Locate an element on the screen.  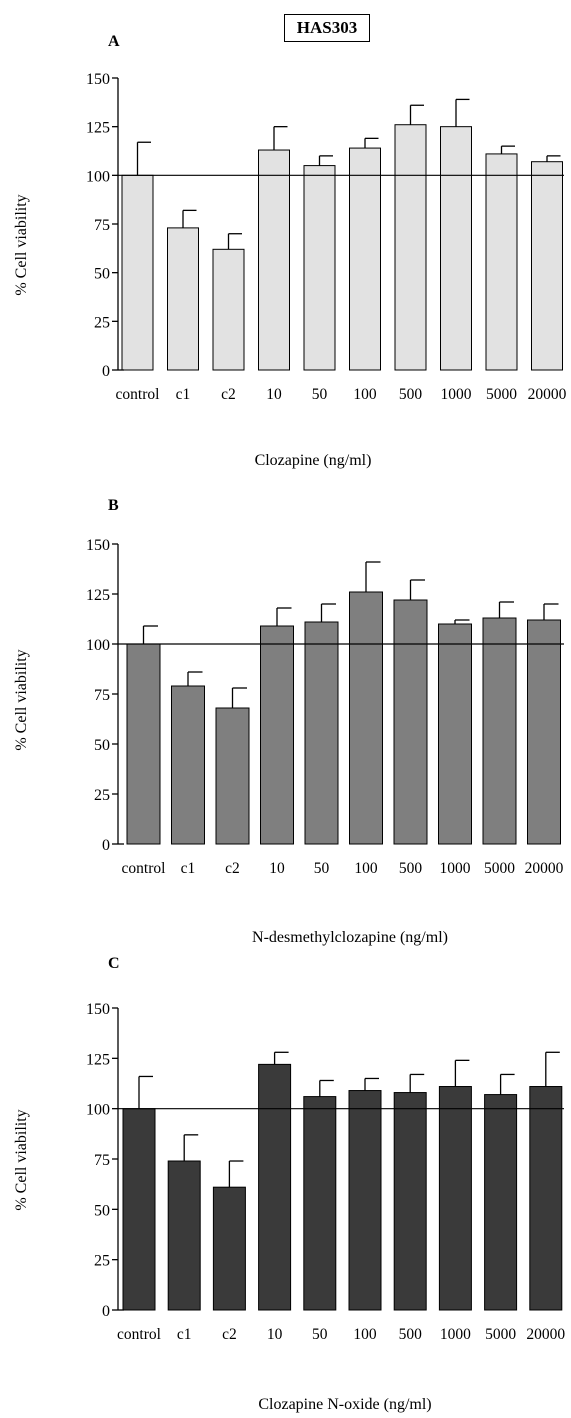
figure-title: HAS303 is located at coordinates (327, 28).